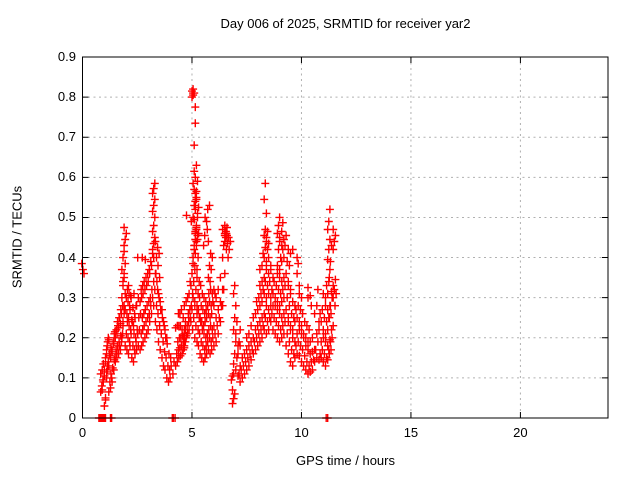  Describe the element at coordinates (66, 297) in the screenshot. I see `y-tick-label: 0.3` at that location.